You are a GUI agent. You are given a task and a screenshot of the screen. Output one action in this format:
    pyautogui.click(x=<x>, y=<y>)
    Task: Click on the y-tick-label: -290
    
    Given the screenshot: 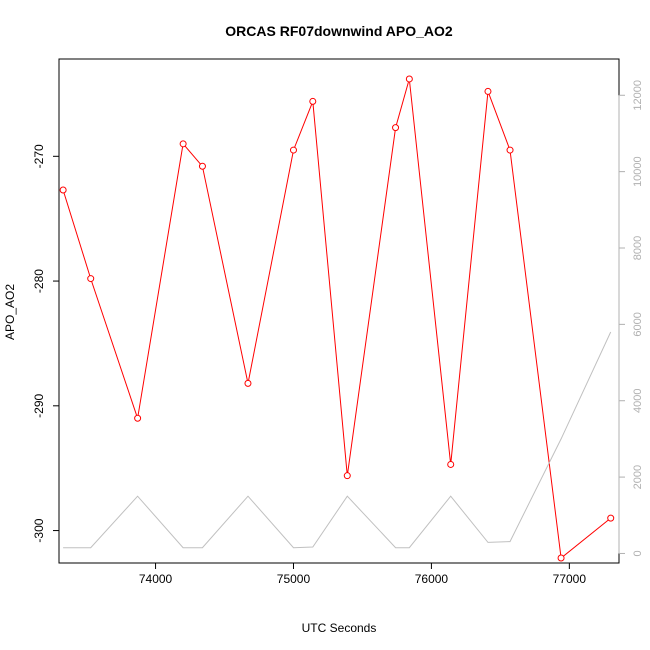 What is the action you would take?
    pyautogui.click(x=39, y=405)
    